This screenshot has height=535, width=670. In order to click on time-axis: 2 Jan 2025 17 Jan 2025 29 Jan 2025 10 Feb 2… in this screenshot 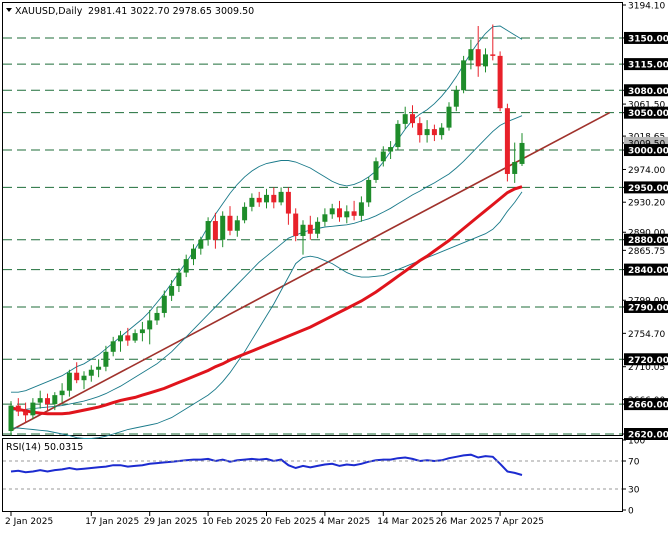, I will do `click(274, 519)`.